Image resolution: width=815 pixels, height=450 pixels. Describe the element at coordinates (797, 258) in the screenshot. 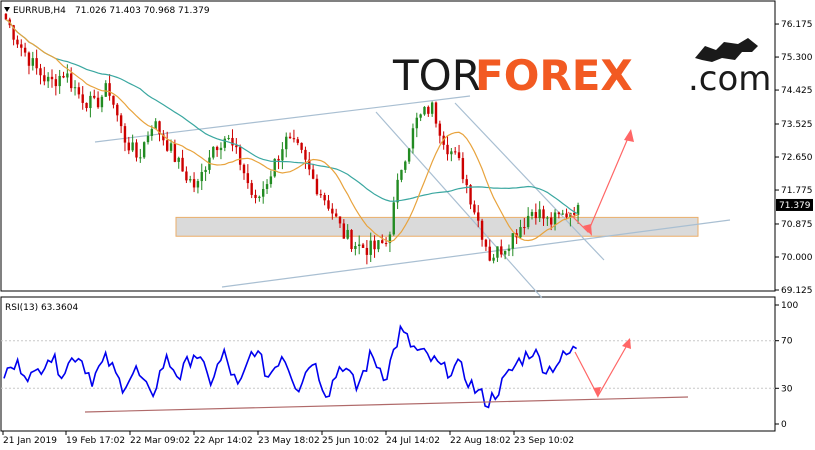

I see `price-tick-label: 70.000` at that location.